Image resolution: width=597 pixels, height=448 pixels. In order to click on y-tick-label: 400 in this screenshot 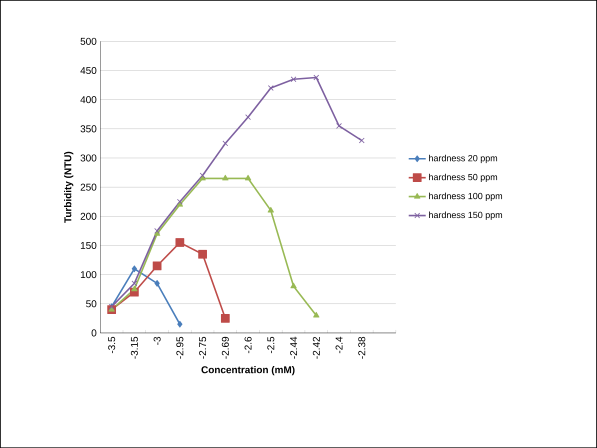, I will do `click(88, 100)`.